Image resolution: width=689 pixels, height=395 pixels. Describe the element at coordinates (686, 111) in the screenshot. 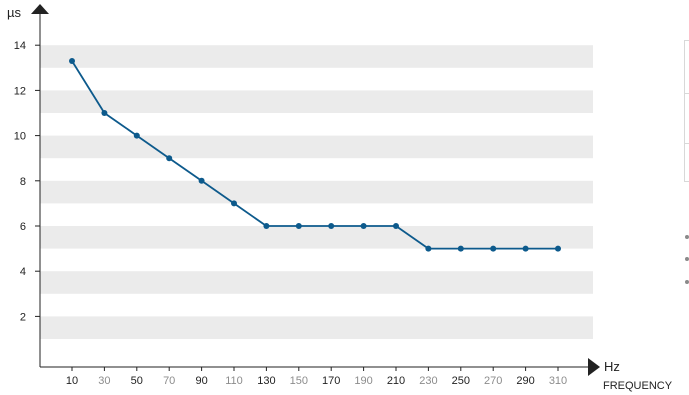

I see `side-panel-edge` at that location.